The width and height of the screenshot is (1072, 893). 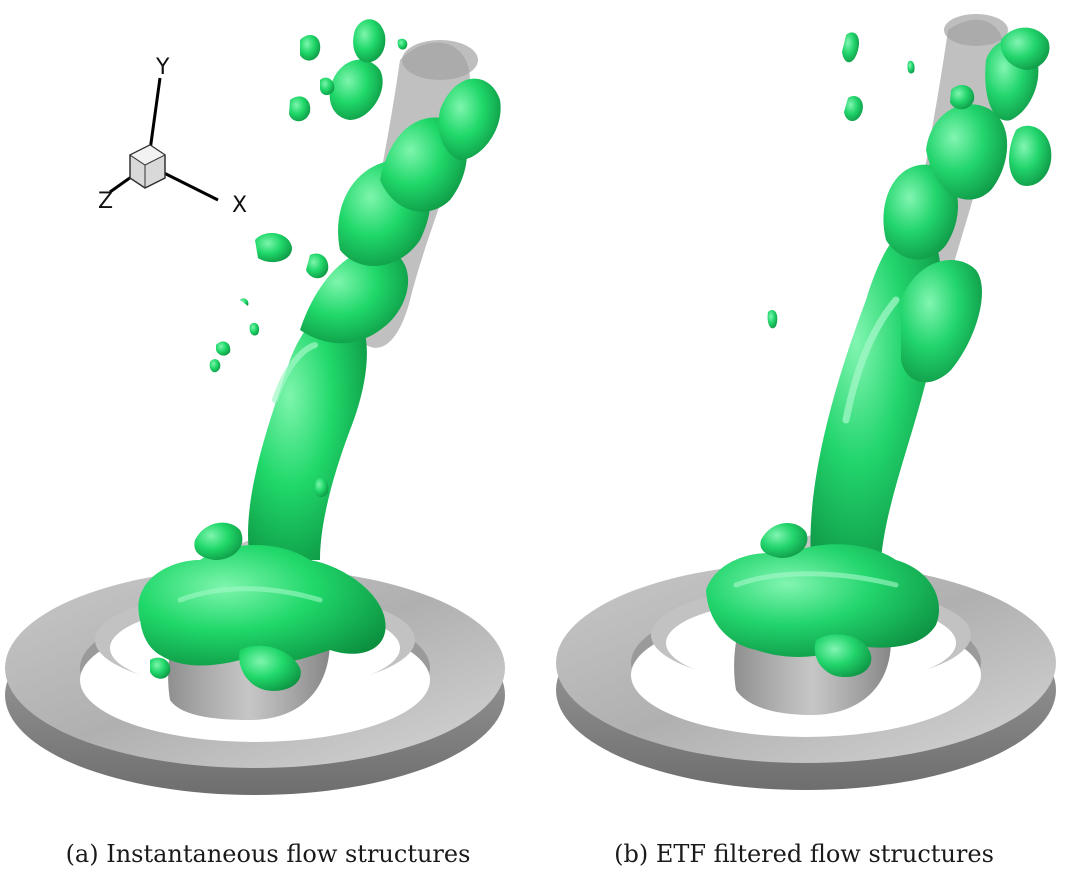 I want to click on triad-x-label: X, so click(x=239, y=205).